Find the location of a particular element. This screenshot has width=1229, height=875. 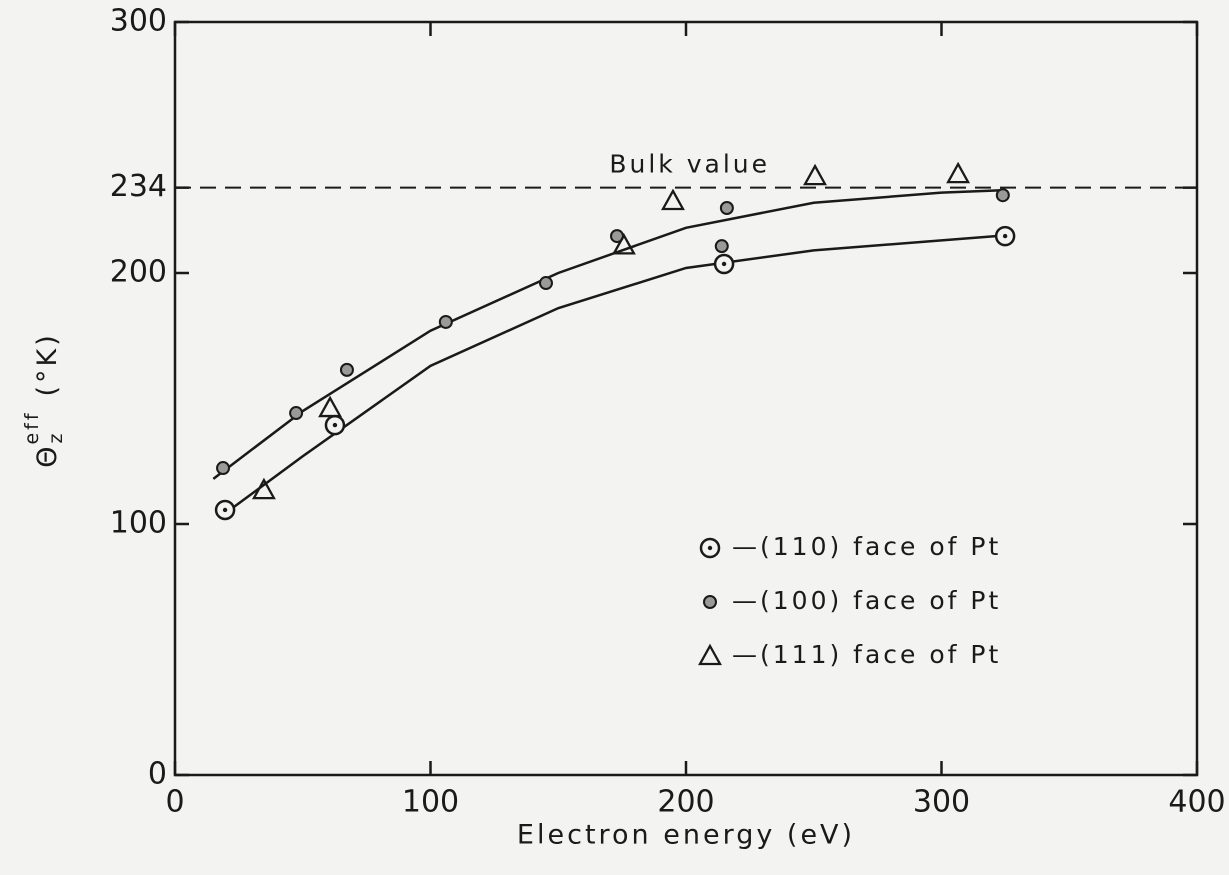

y-sub: z is located at coordinates (56, 437).